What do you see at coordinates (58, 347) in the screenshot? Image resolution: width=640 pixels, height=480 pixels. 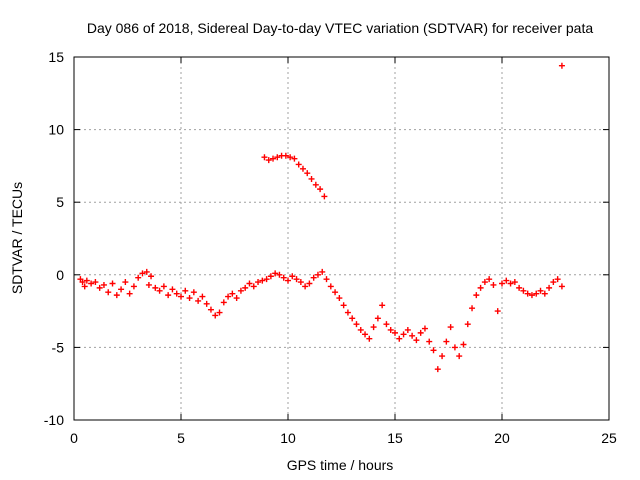 I see `y-tick-label: -5` at bounding box center [58, 347].